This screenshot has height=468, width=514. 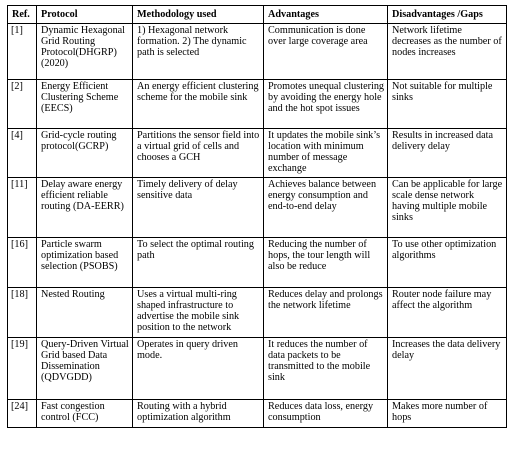 What do you see at coordinates (22, 262) in the screenshot?
I see `cell-ref: [16]` at bounding box center [22, 262].